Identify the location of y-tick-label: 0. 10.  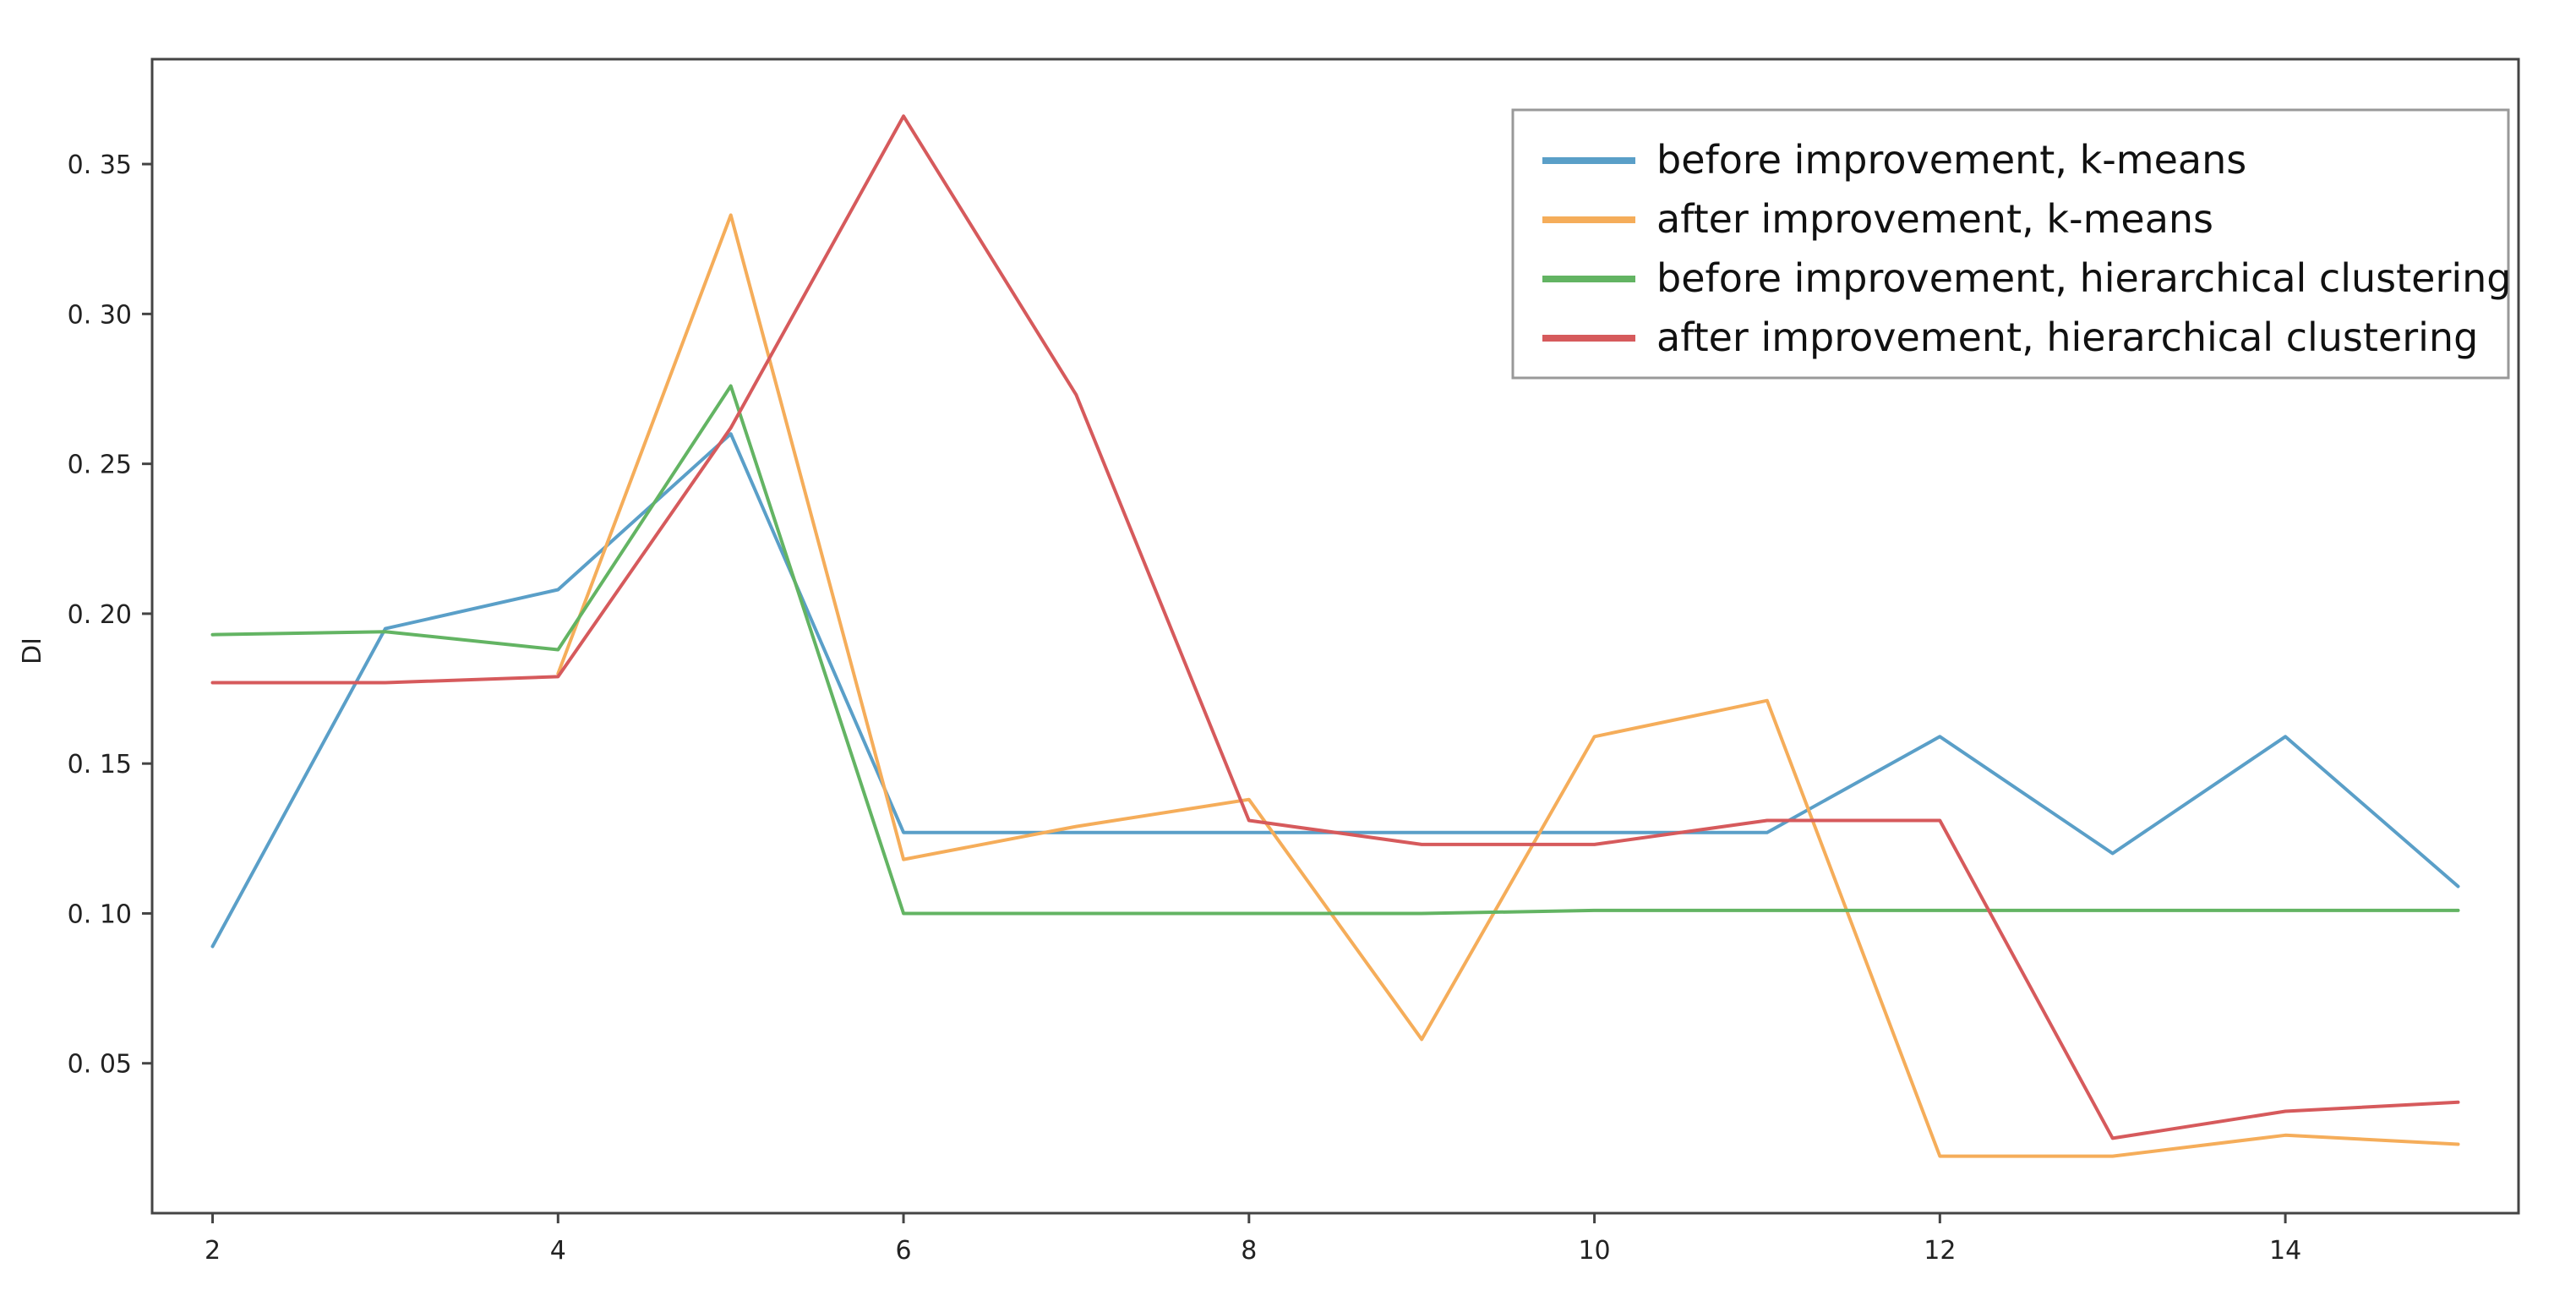
(100, 914).